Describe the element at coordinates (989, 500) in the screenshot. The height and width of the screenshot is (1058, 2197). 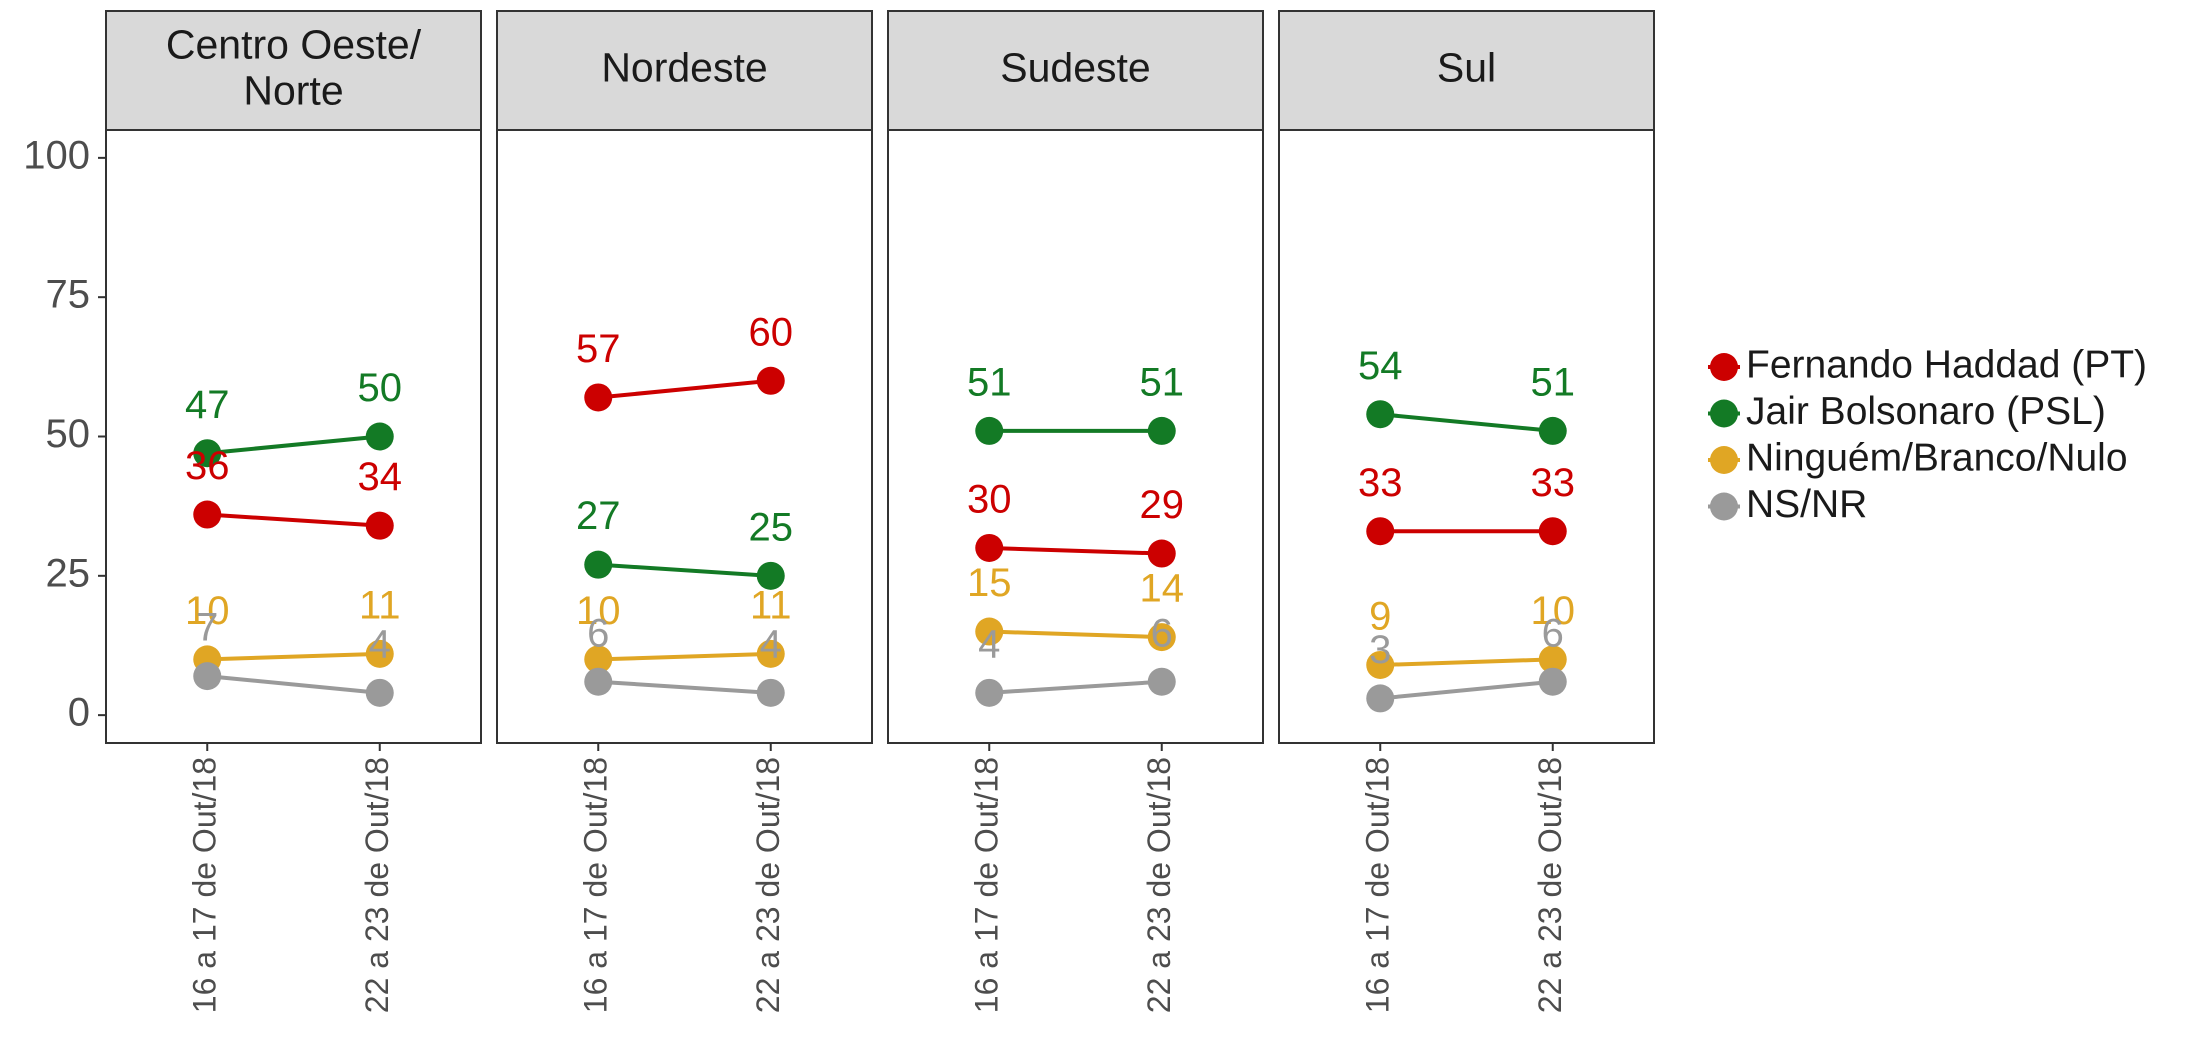
I see `data-label: 30` at that location.